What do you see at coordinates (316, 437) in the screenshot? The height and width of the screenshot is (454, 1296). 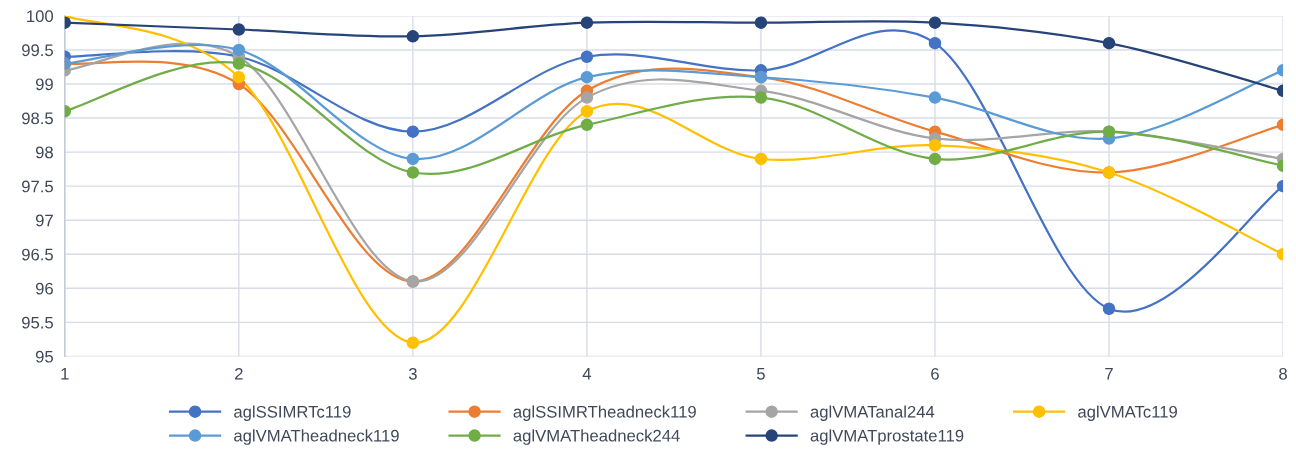 I see `legend-label: aglVMATheadneck119` at bounding box center [316, 437].